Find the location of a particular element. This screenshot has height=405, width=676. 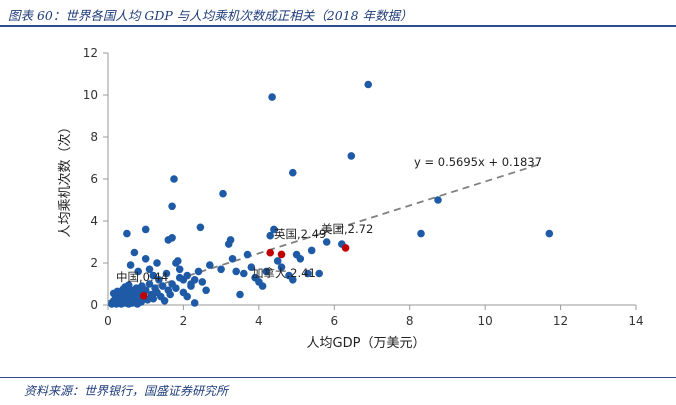

highlighted-points: 中国,0.44 英国,2.49 加拿大,2.41 美国,2.72 is located at coordinates (244, 261).